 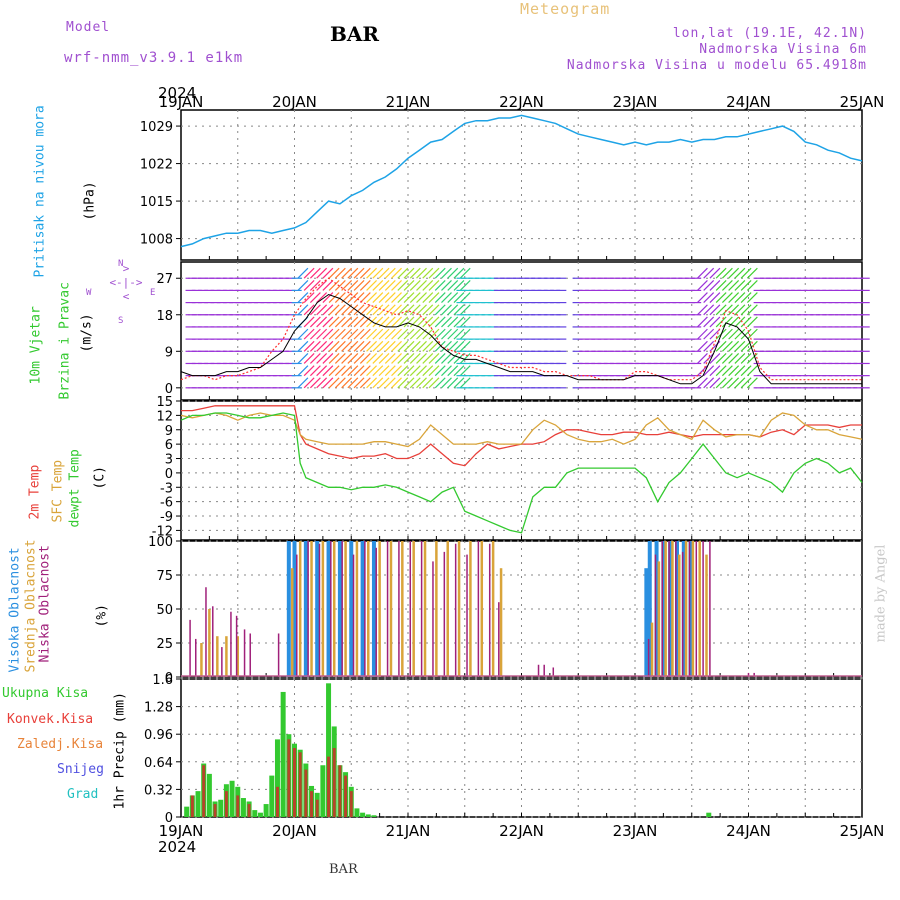 I want to click on y-tick-label: 0.96, so click(x=158, y=735).